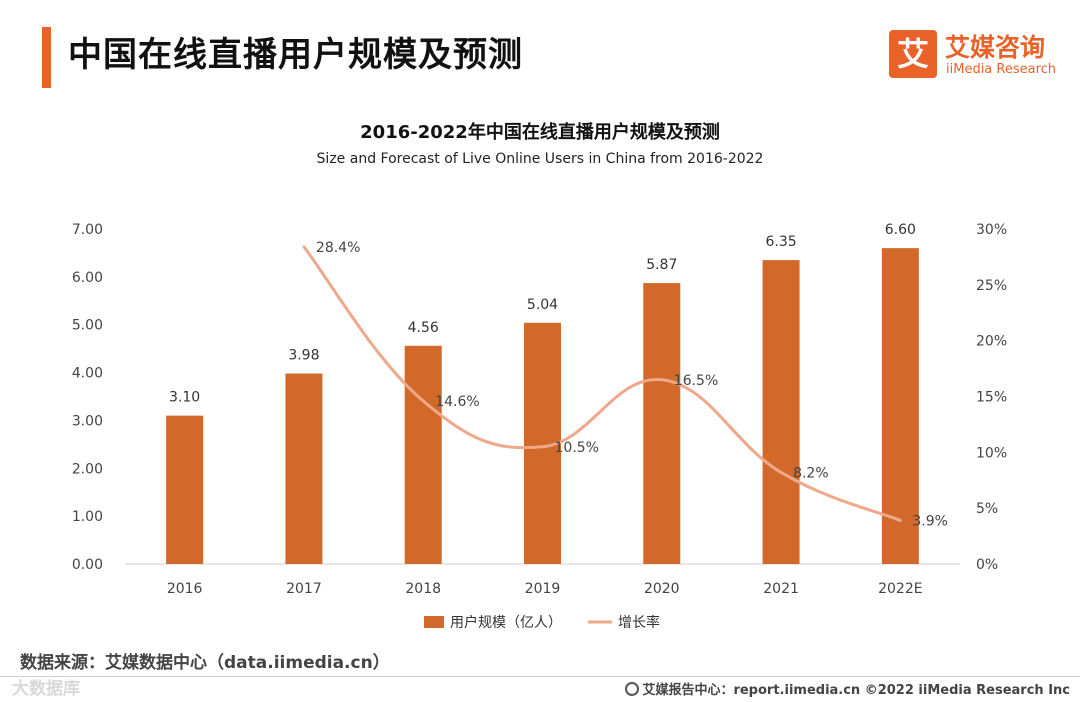 Image resolution: width=1080 pixels, height=702 pixels. What do you see at coordinates (662, 589) in the screenshot?
I see `x-tick-label: 2020` at bounding box center [662, 589].